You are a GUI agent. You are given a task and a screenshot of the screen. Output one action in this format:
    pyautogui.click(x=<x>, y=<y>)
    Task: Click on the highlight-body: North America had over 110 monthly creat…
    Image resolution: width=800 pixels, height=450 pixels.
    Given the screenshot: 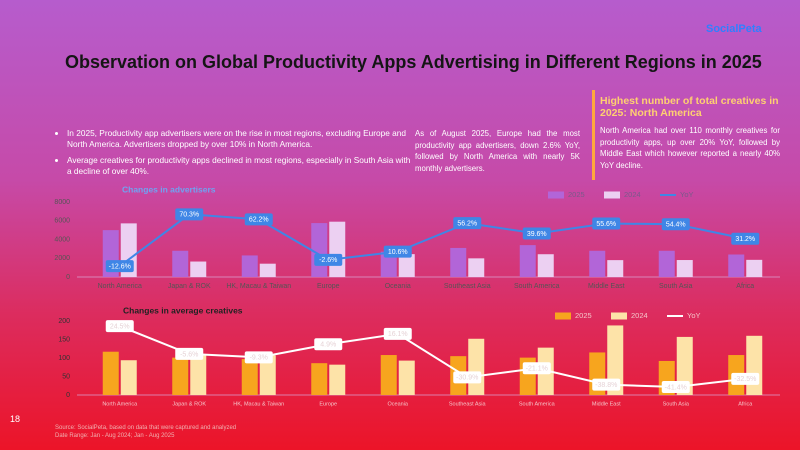 What is the action you would take?
    pyautogui.click(x=690, y=148)
    